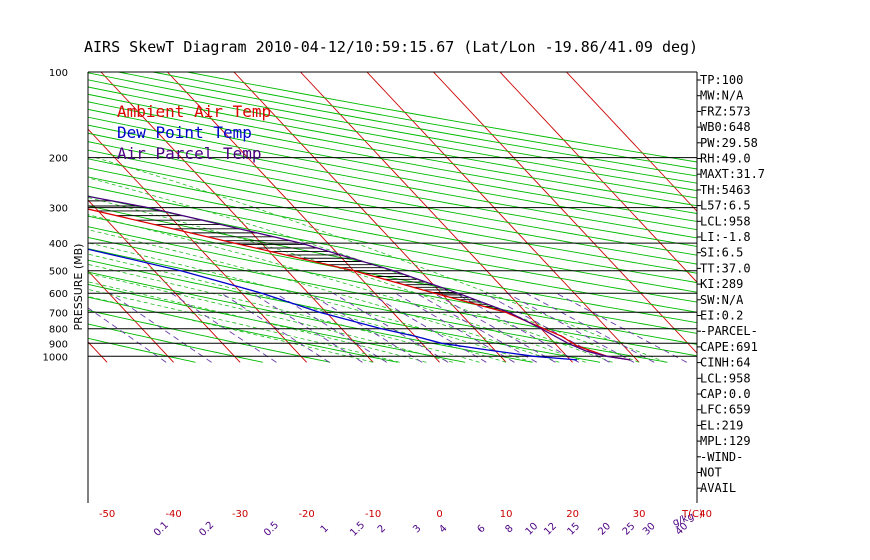  Describe the element at coordinates (58, 159) in the screenshot. I see `pressure-tick-label: 200` at that location.